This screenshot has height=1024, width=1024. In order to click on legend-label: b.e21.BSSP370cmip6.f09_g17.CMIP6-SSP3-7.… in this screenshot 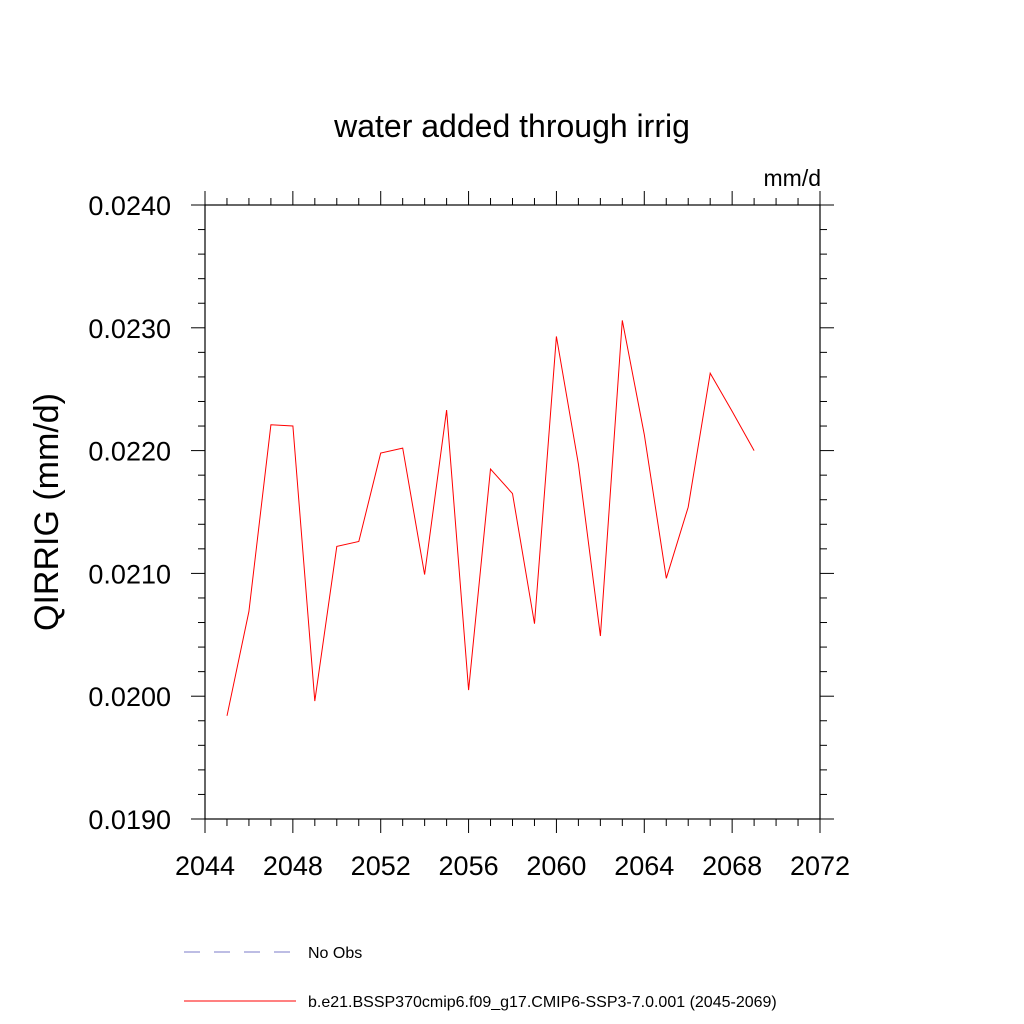, I will do `click(542, 1002)`.